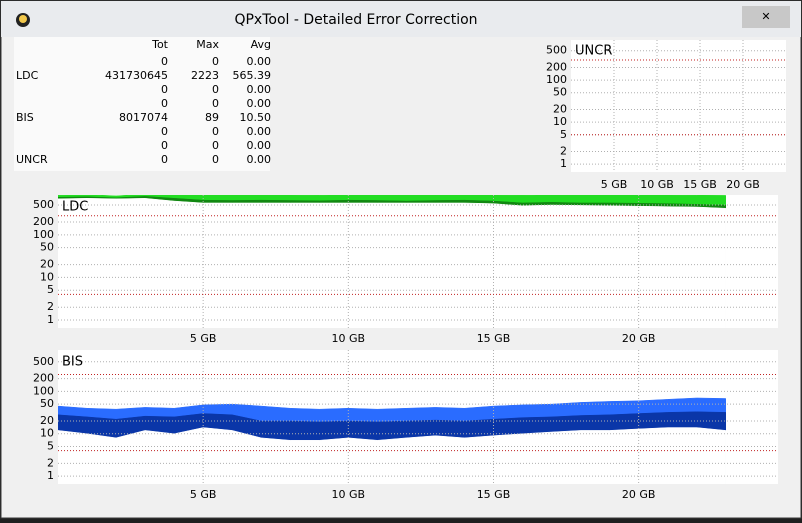  Describe the element at coordinates (207, 44) in the screenshot. I see `table-header: Max` at that location.